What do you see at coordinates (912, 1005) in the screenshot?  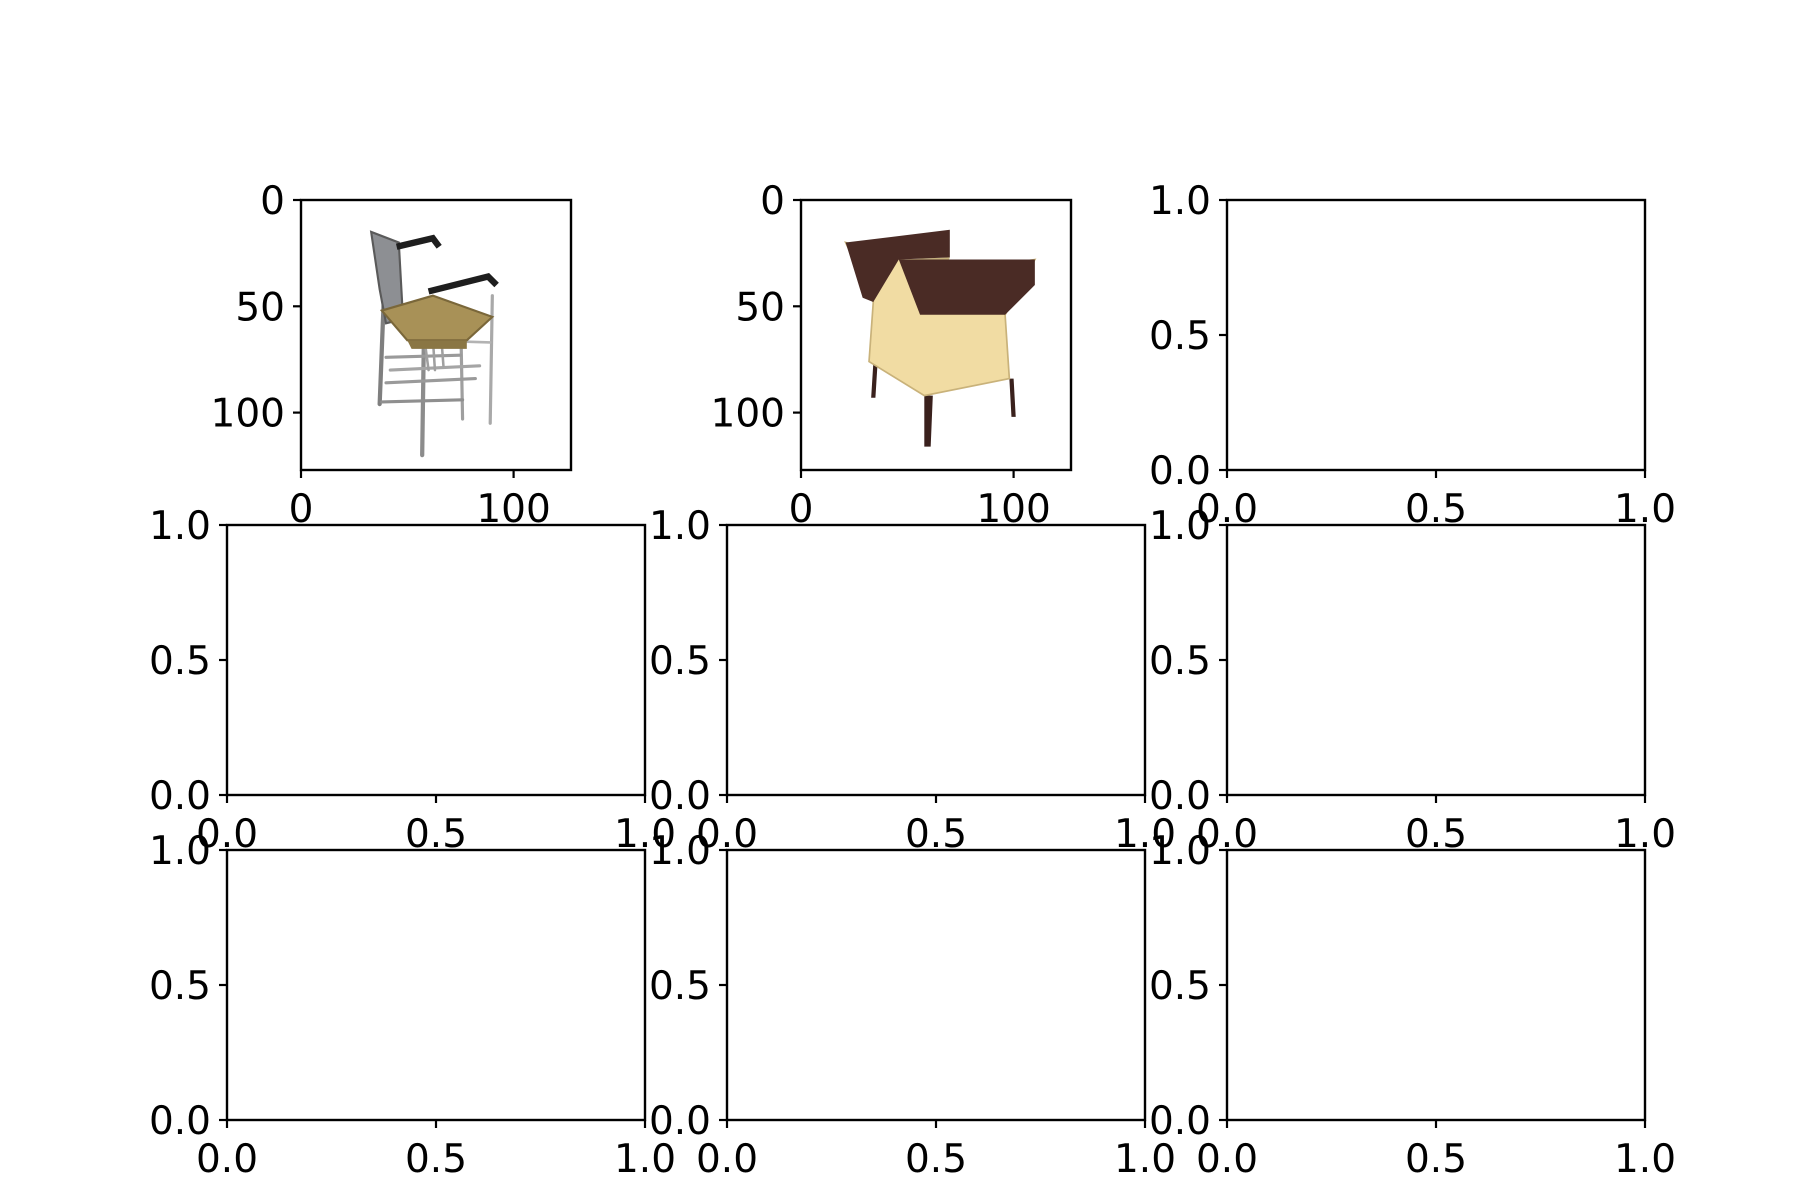 I see `subplot-8: 0.0 0.5 1.0 0.0 0.5 1.0` at bounding box center [912, 1005].